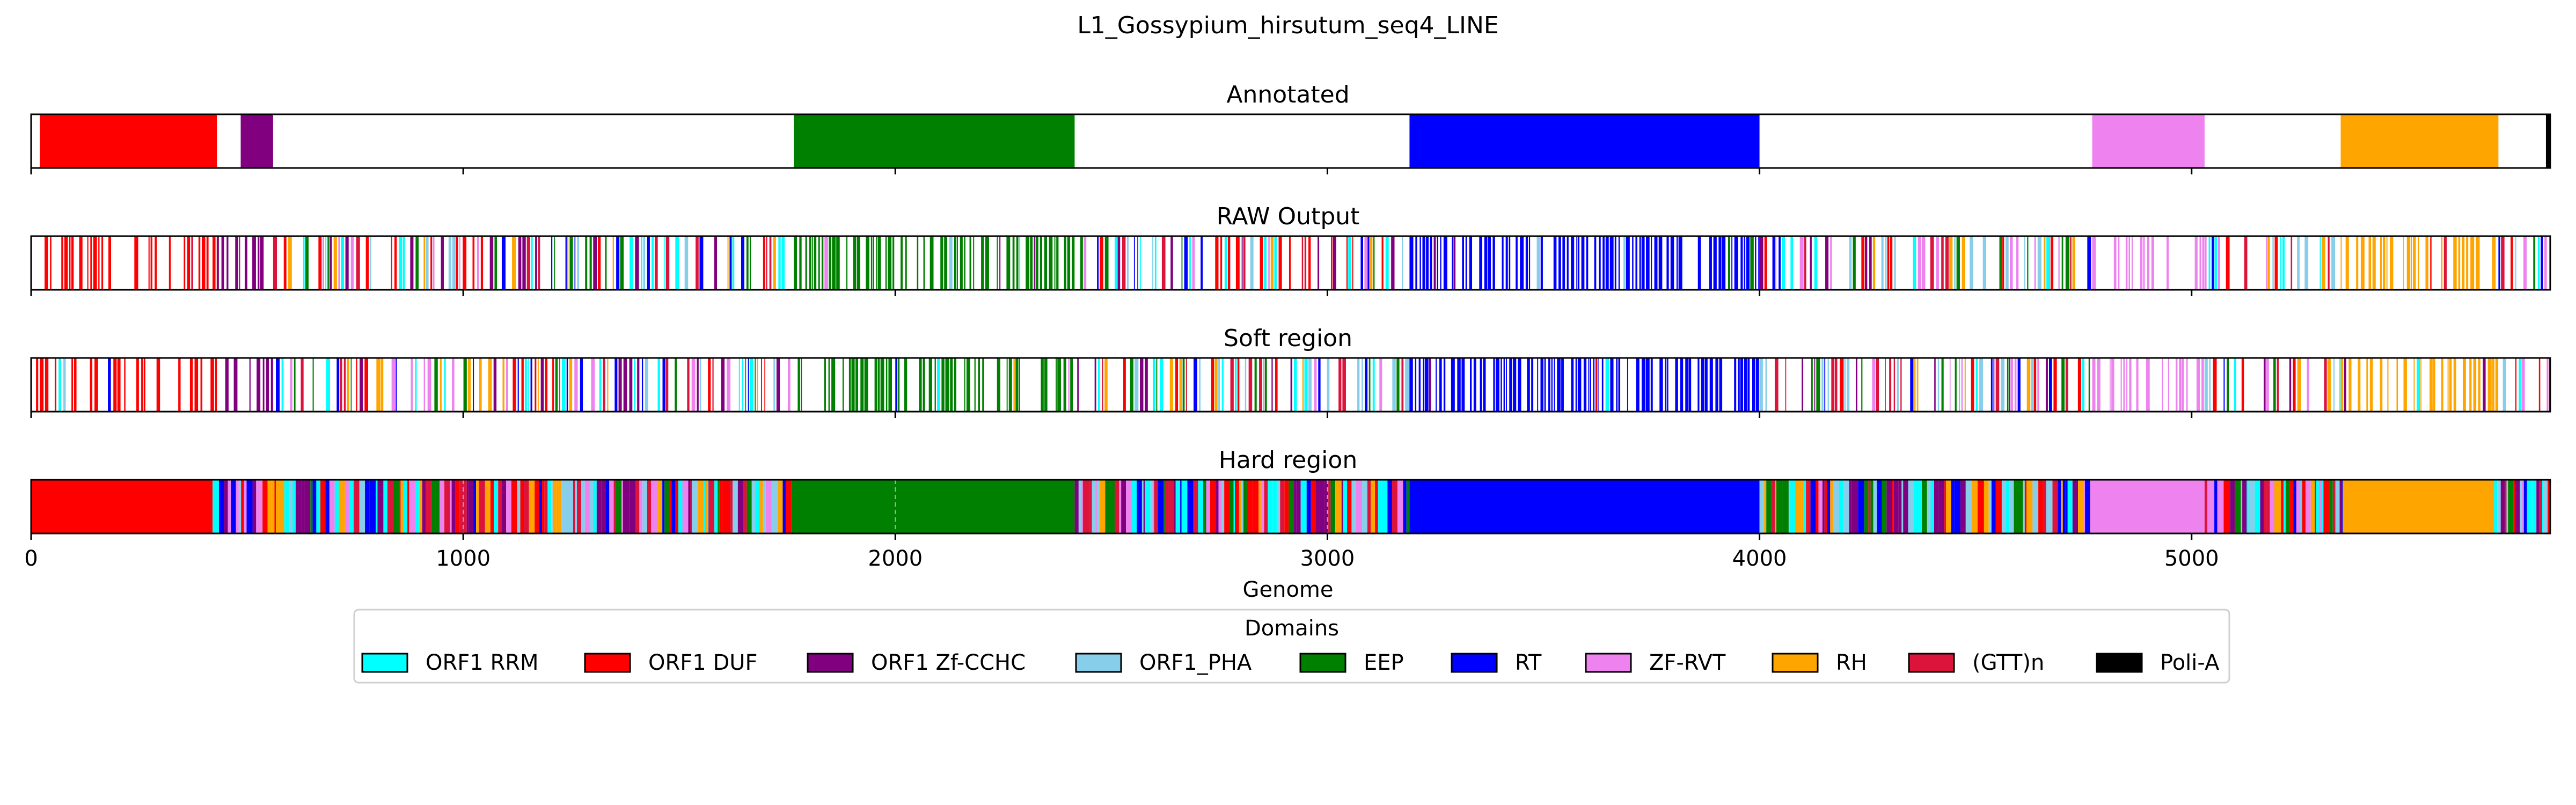  I want to click on legend-item-eep: EEP, so click(1351, 662).